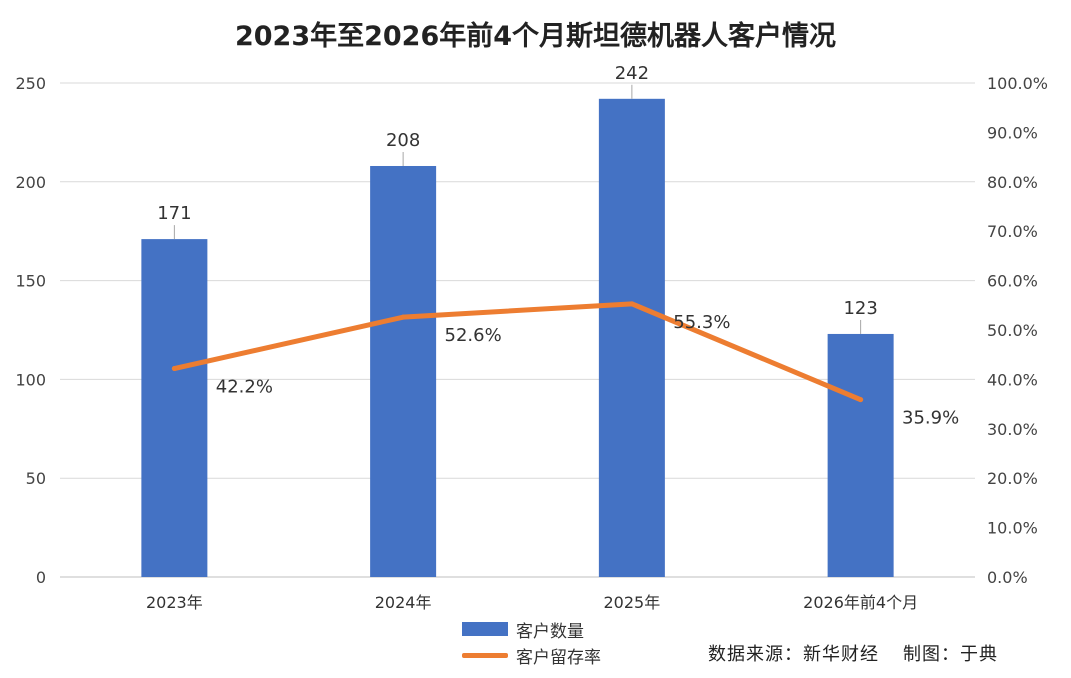  What do you see at coordinates (930, 418) in the screenshot?
I see `line-data-label: 35.9%` at bounding box center [930, 418].